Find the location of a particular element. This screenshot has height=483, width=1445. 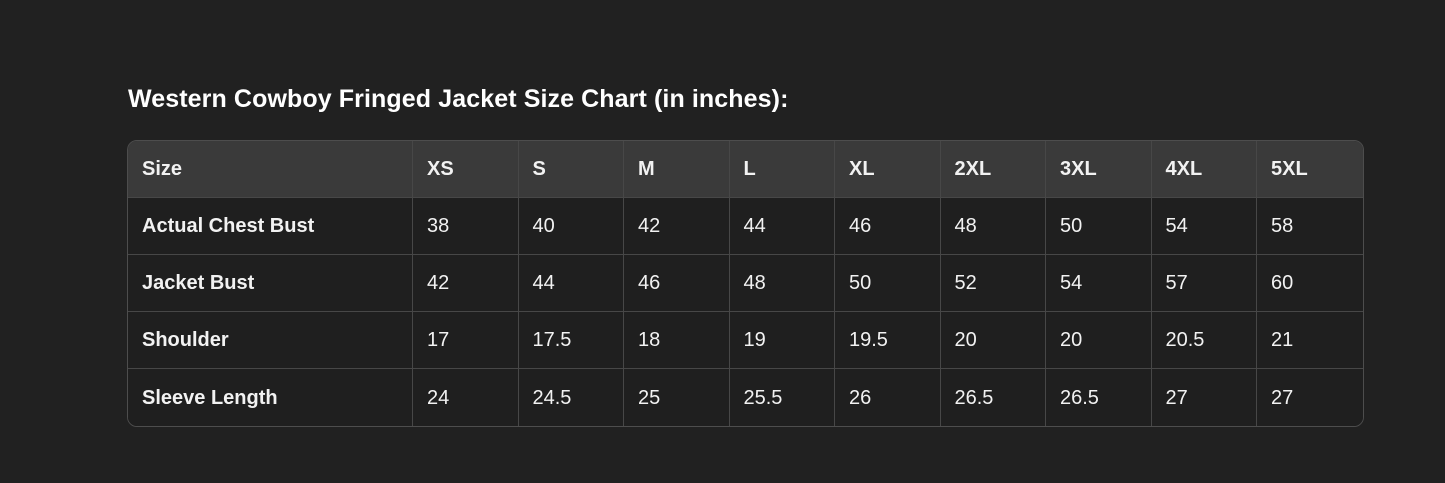

cell-shoulder-4xl: 20.5 is located at coordinates (1204, 340).